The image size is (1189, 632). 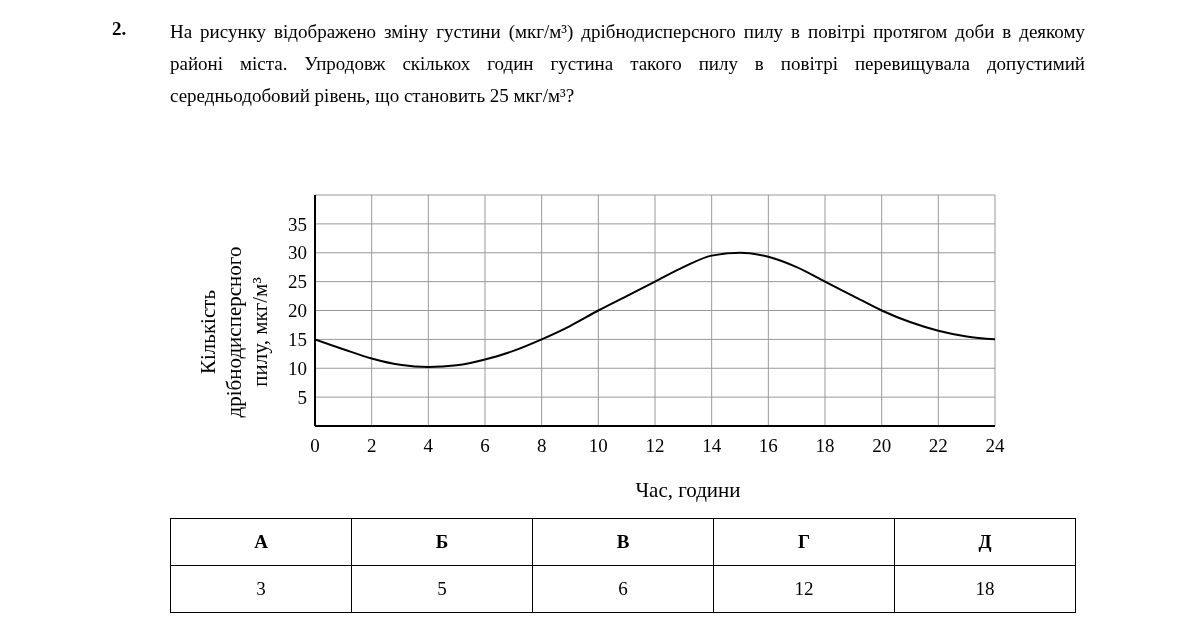 I want to click on text: А, so click(x=261, y=542).